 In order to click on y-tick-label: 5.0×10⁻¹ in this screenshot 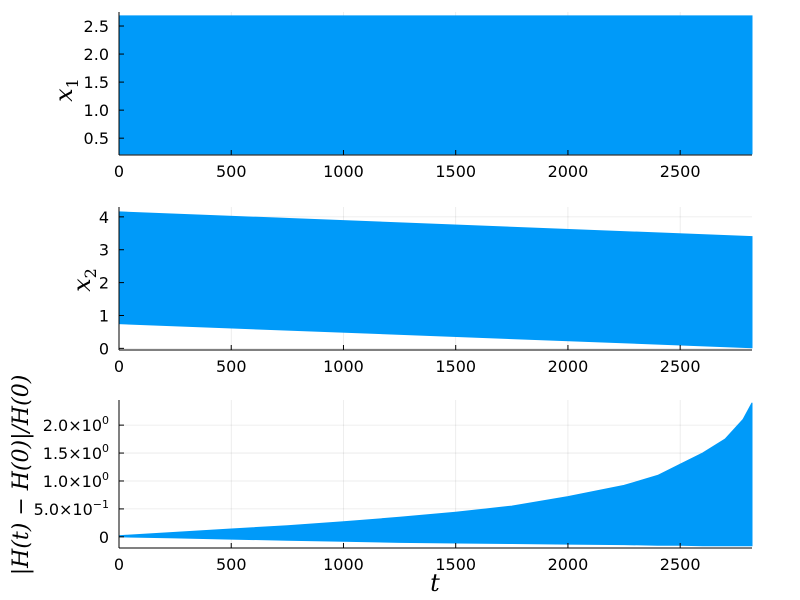, I will do `click(71, 508)`.